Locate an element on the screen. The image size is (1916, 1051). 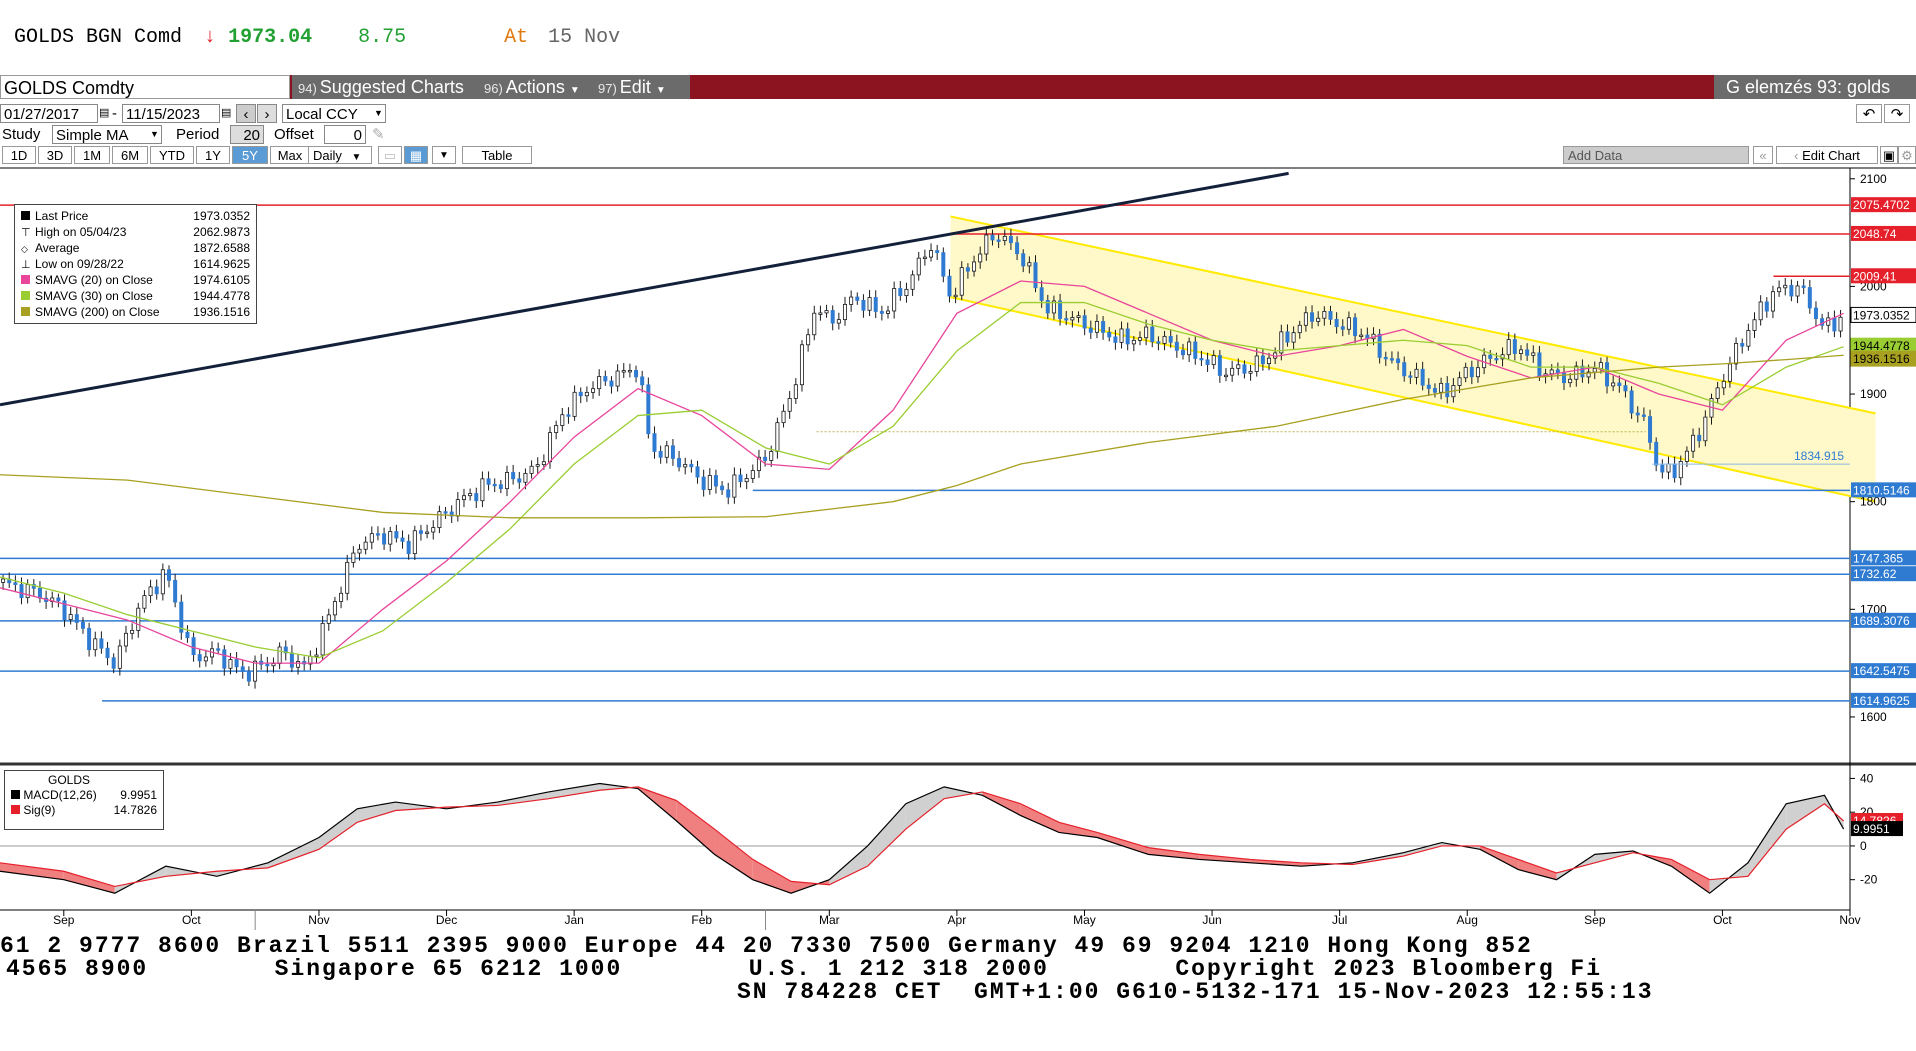
chart-type-dropdown: ▼ is located at coordinates (444, 155).